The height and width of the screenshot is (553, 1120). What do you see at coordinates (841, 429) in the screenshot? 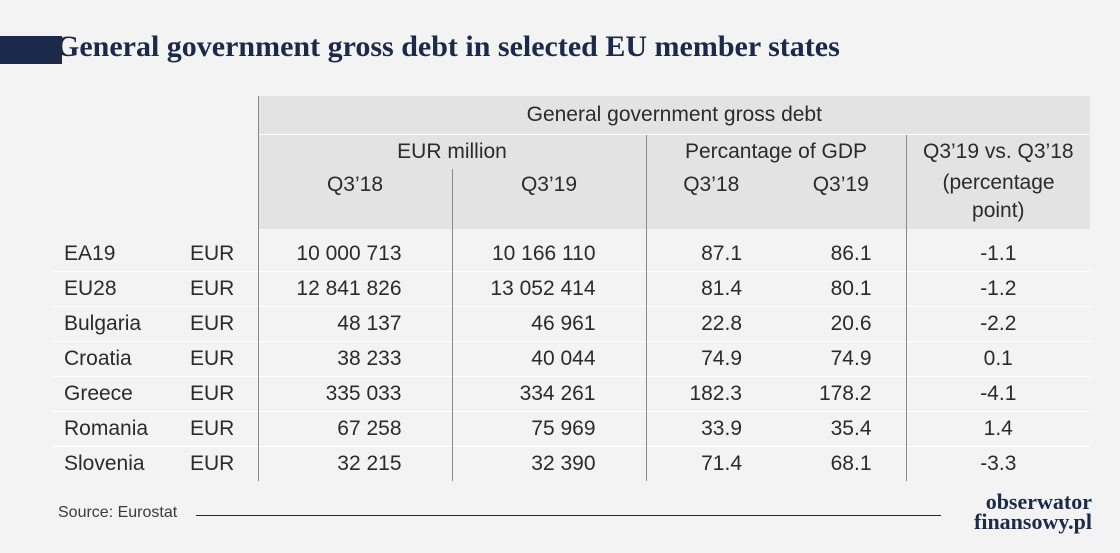
I see `row-gdp-q319: 35.4` at bounding box center [841, 429].